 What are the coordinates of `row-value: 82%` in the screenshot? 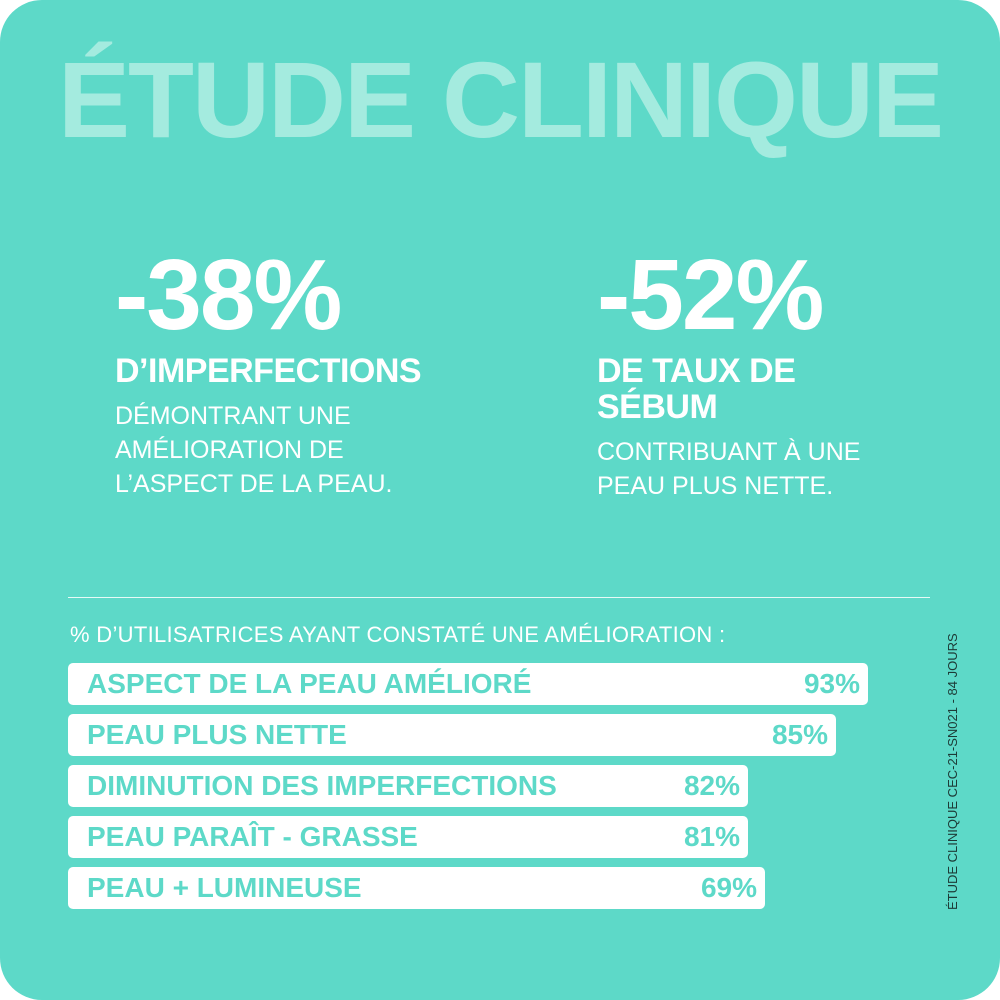 It's located at (711, 785).